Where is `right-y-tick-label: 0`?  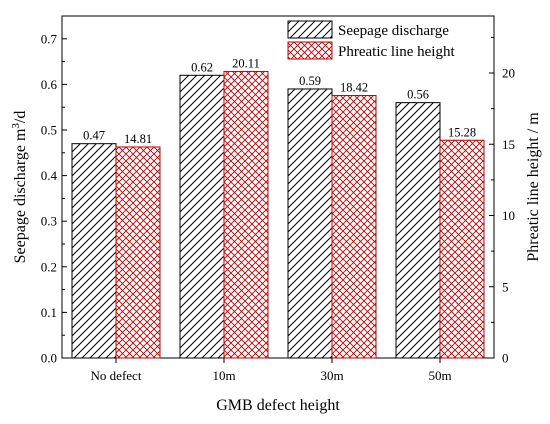
right-y-tick-label: 0 is located at coordinates (505, 358).